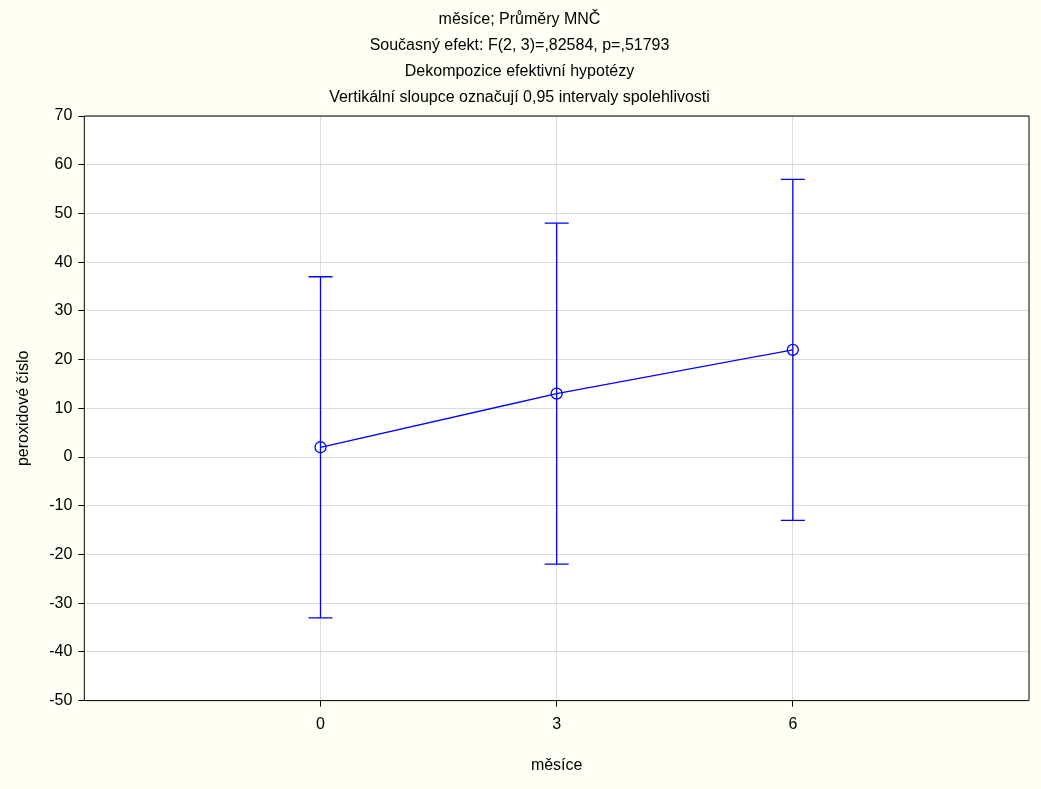 The image size is (1041, 789). Describe the element at coordinates (63, 115) in the screenshot. I see `y-tick-label: 70` at that location.